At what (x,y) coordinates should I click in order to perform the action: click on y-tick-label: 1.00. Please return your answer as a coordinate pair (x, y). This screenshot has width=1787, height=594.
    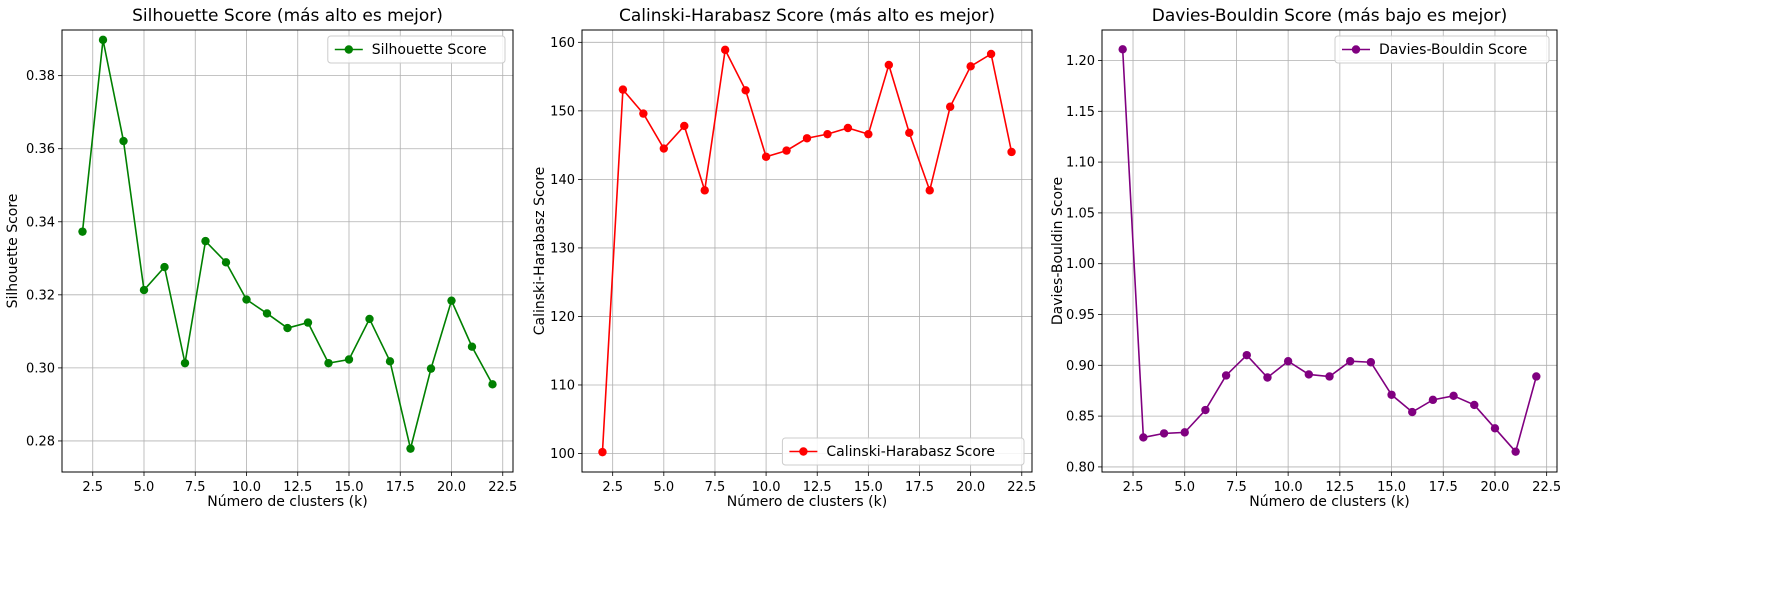
    Looking at the image, I should click on (1080, 264).